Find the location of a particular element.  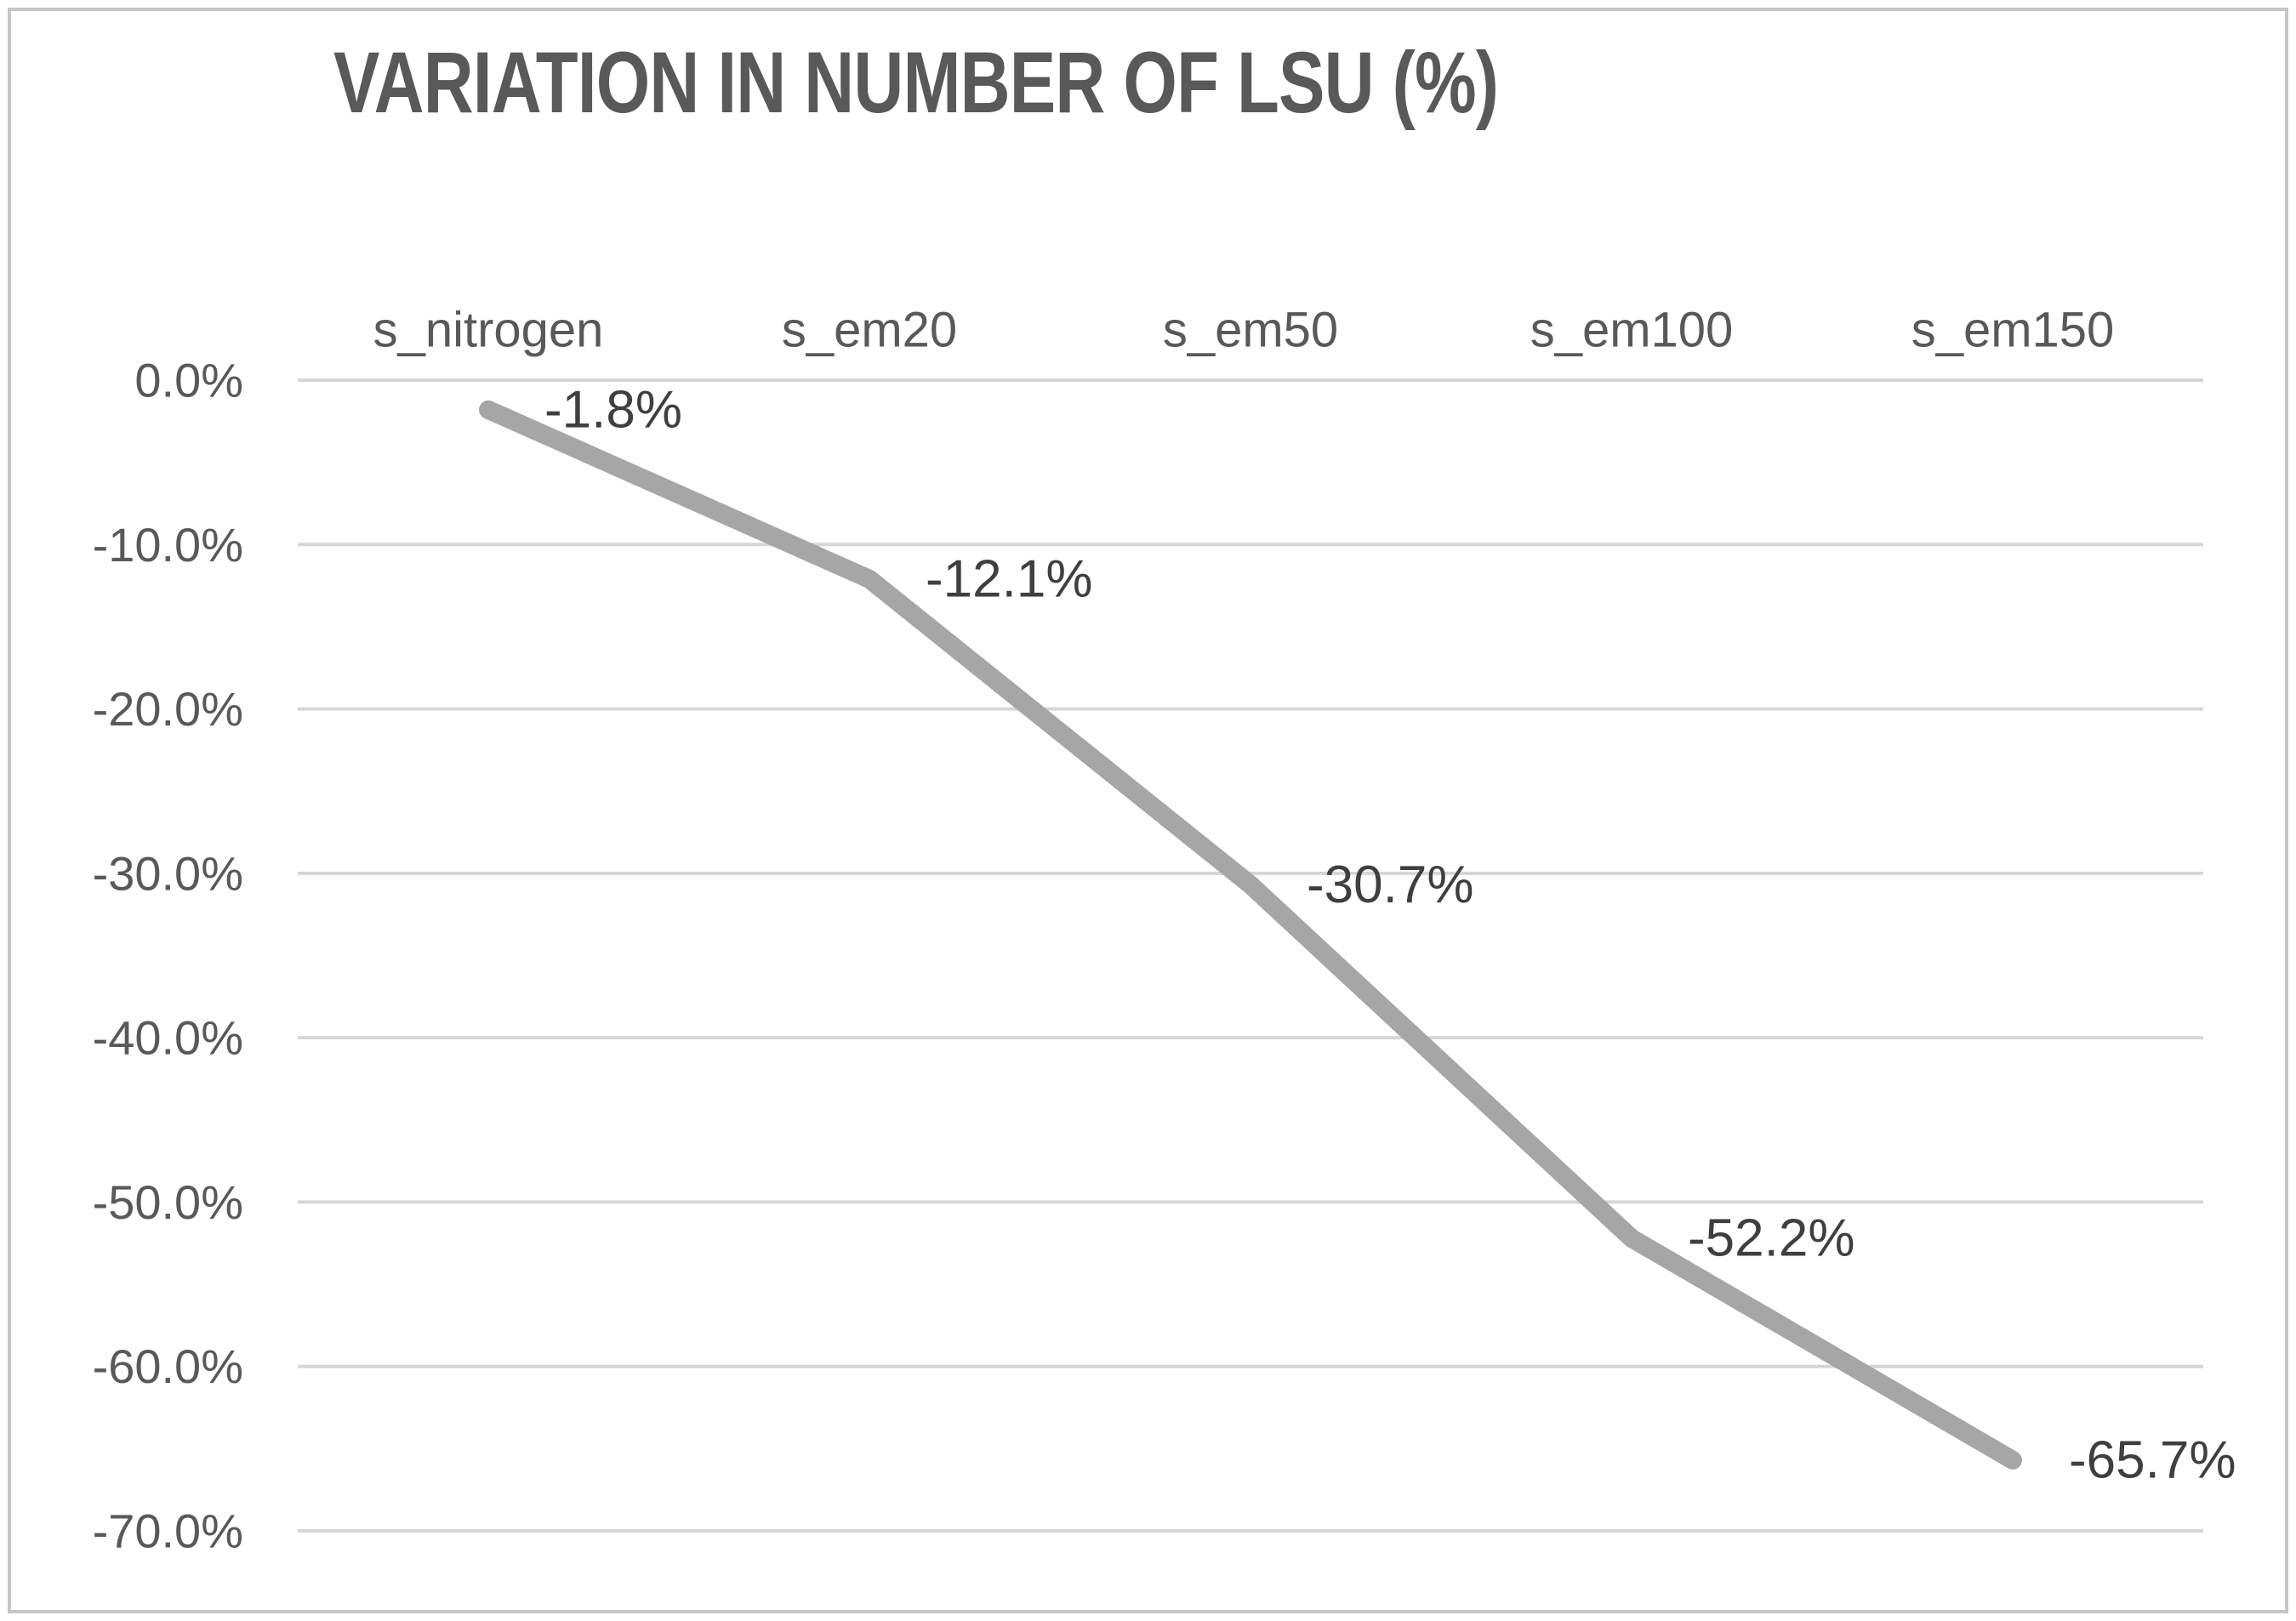

y-axis-tick-label: 0.0% is located at coordinates (188, 381).